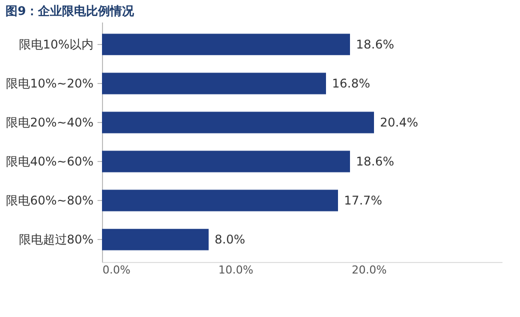 Image resolution: width=520 pixels, height=317 pixels. I want to click on y-tick-label: 限电10%~20%, so click(50, 83).